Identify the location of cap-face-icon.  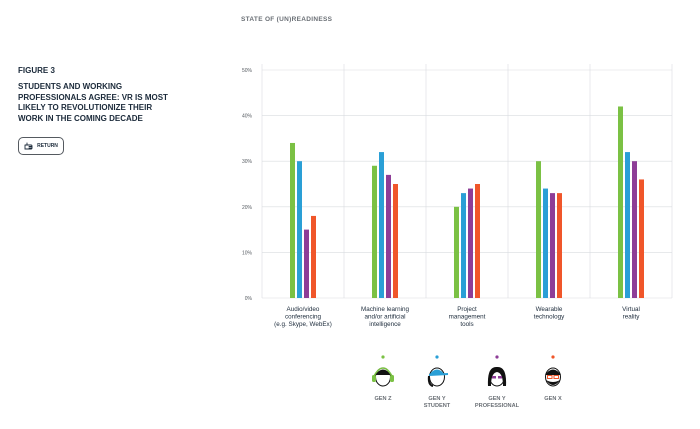
(438, 377).